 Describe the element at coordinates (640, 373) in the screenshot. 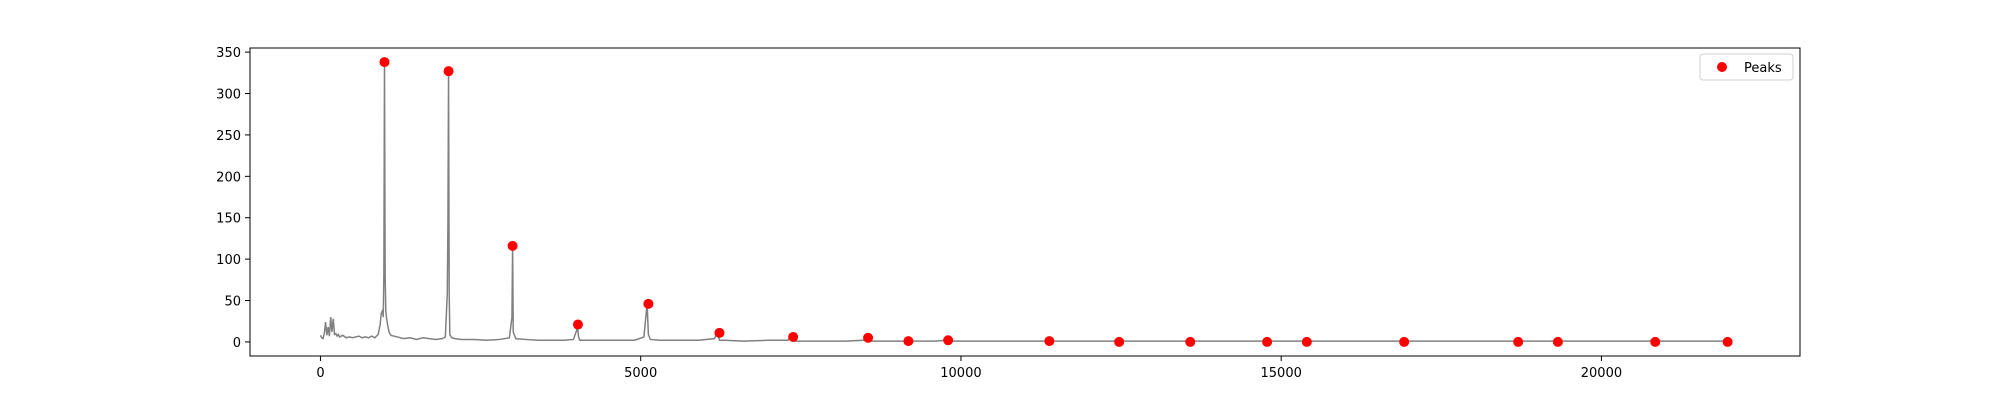

I see `x-tick-label: 5000` at that location.